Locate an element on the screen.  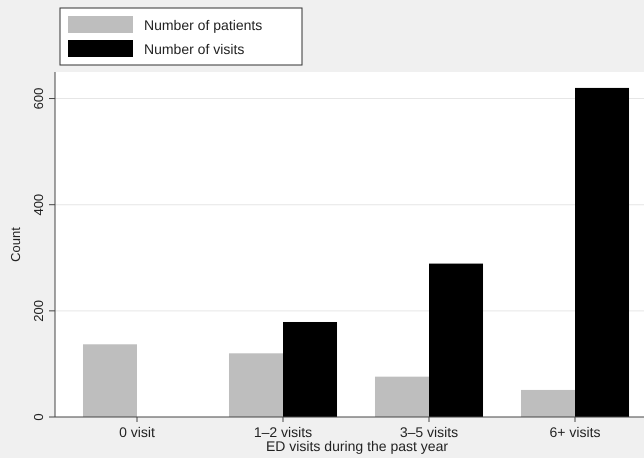
x-axis-title: ED visits during the past year is located at coordinates (357, 446).